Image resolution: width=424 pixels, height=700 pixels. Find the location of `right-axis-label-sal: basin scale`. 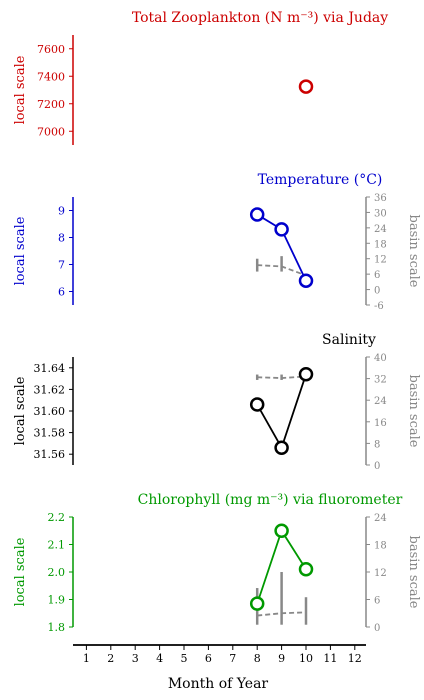

right-axis-label-sal: basin scale is located at coordinates (413, 411).